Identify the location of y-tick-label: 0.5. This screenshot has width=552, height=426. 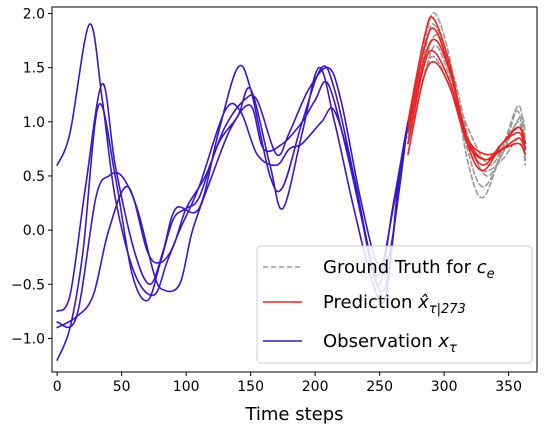
(34, 177).